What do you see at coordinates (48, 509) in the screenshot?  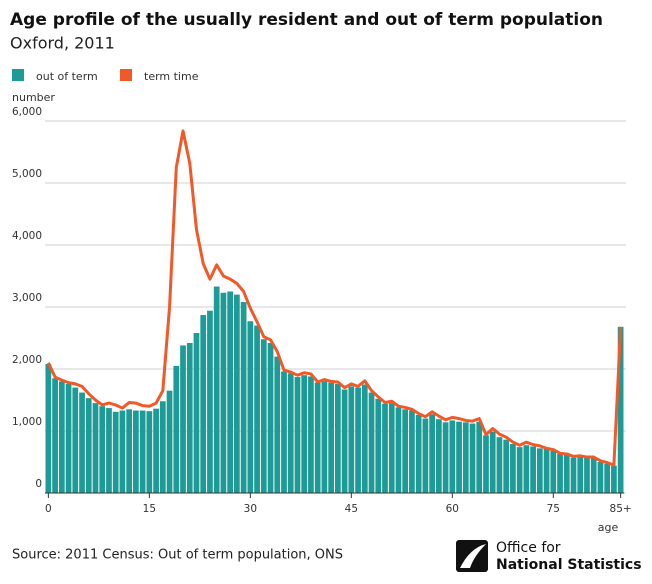 I see `x-tick-label: 0` at bounding box center [48, 509].